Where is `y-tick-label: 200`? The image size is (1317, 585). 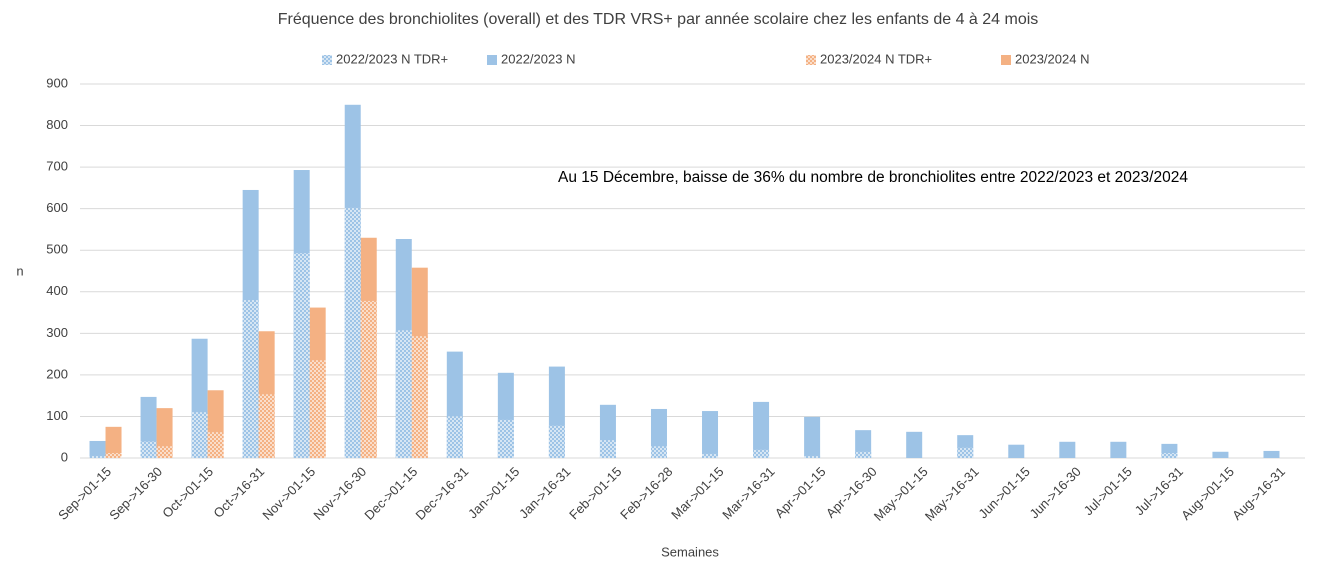 y-tick-label: 200 is located at coordinates (57, 373).